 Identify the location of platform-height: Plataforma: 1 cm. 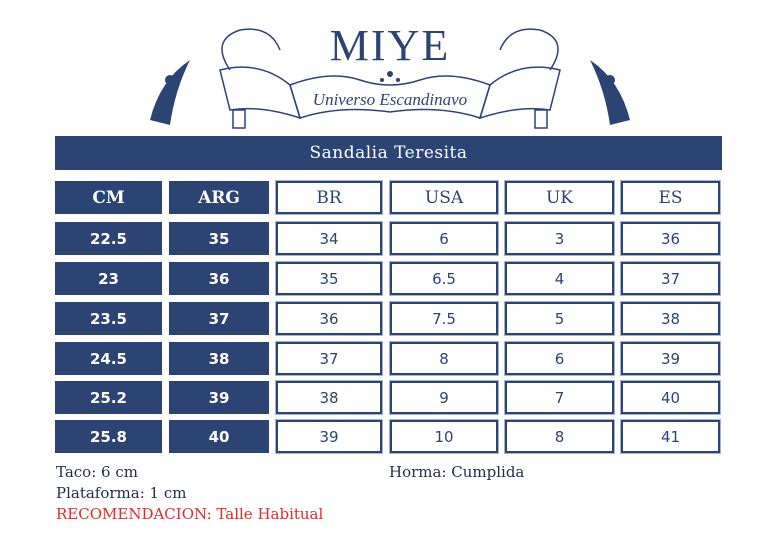
(121, 493).